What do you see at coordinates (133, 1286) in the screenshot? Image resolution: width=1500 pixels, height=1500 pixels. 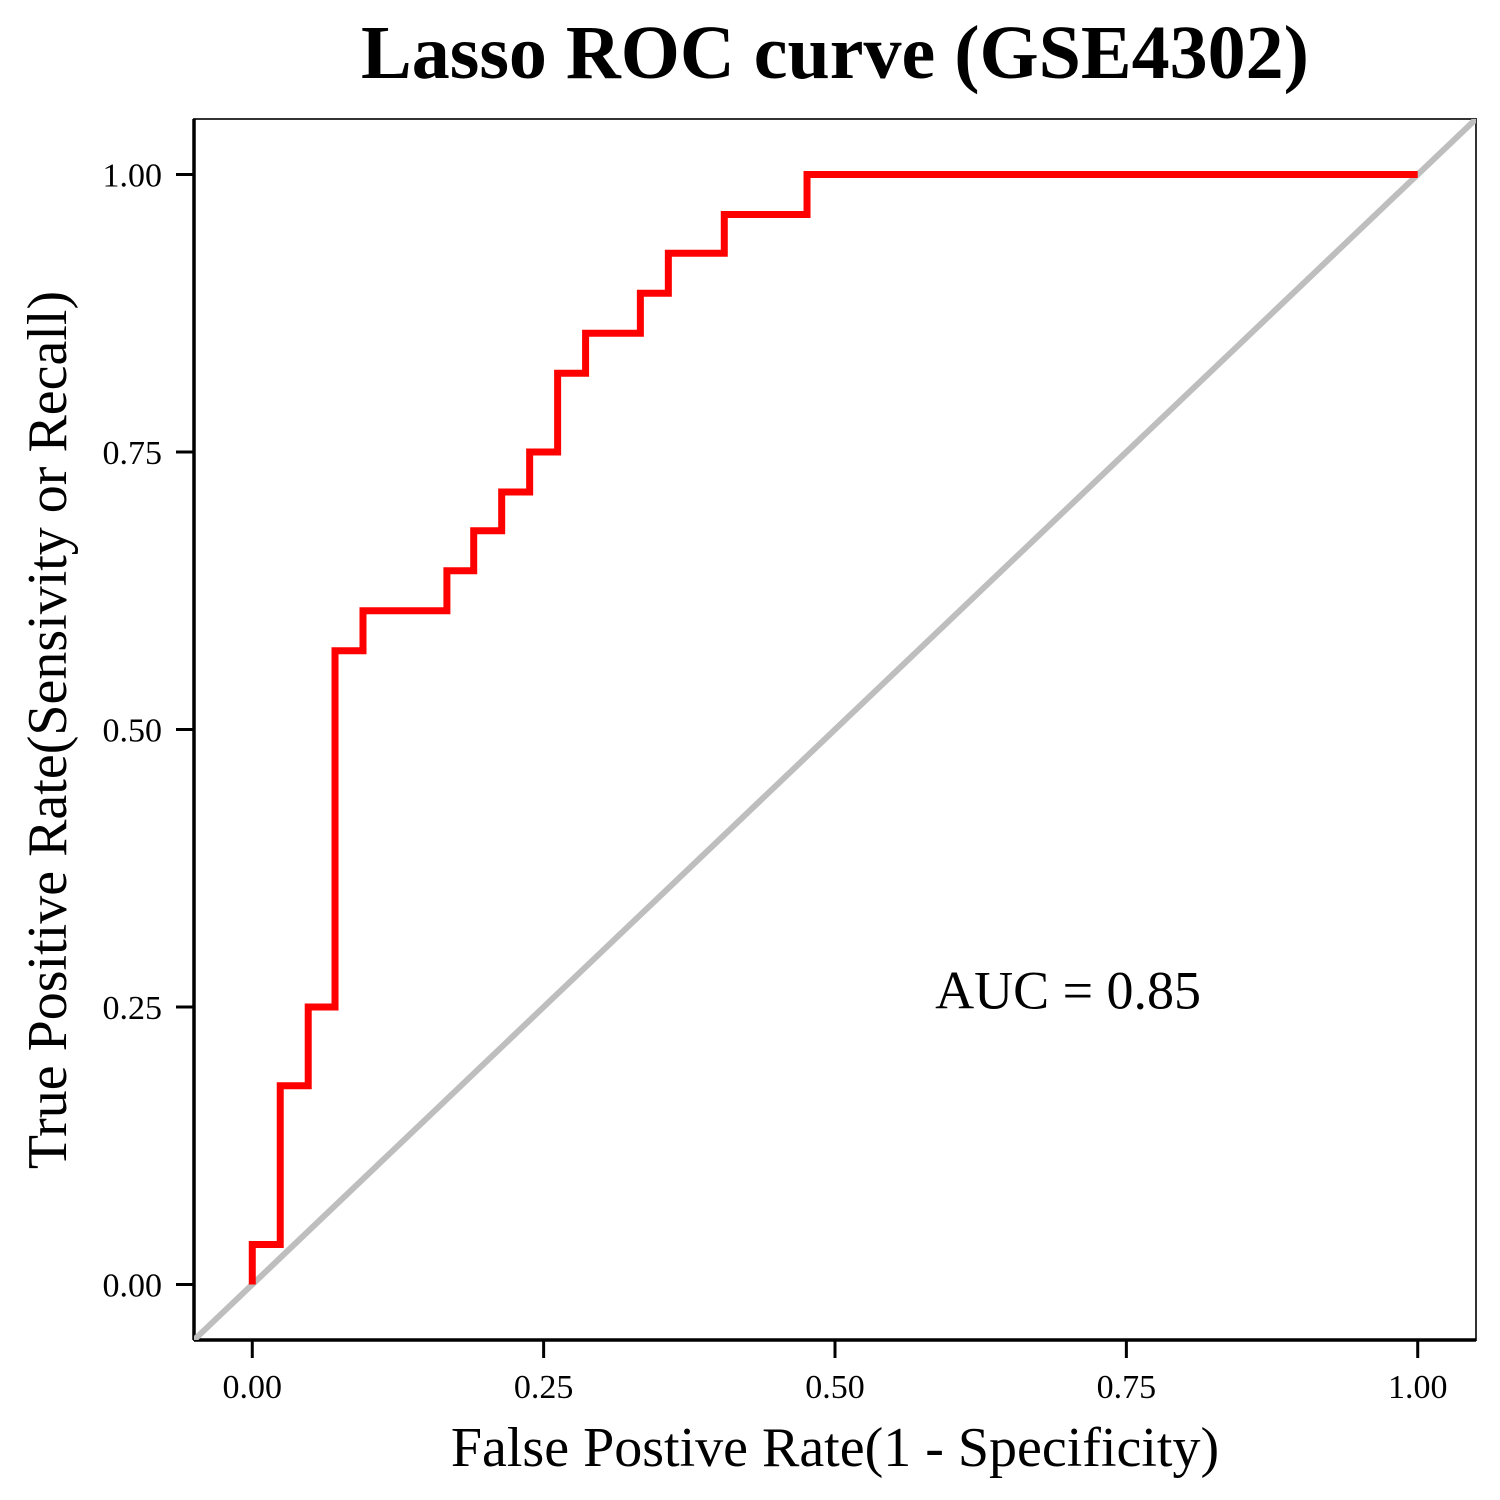 I see `y-tick-label: 0.00` at bounding box center [133, 1286].